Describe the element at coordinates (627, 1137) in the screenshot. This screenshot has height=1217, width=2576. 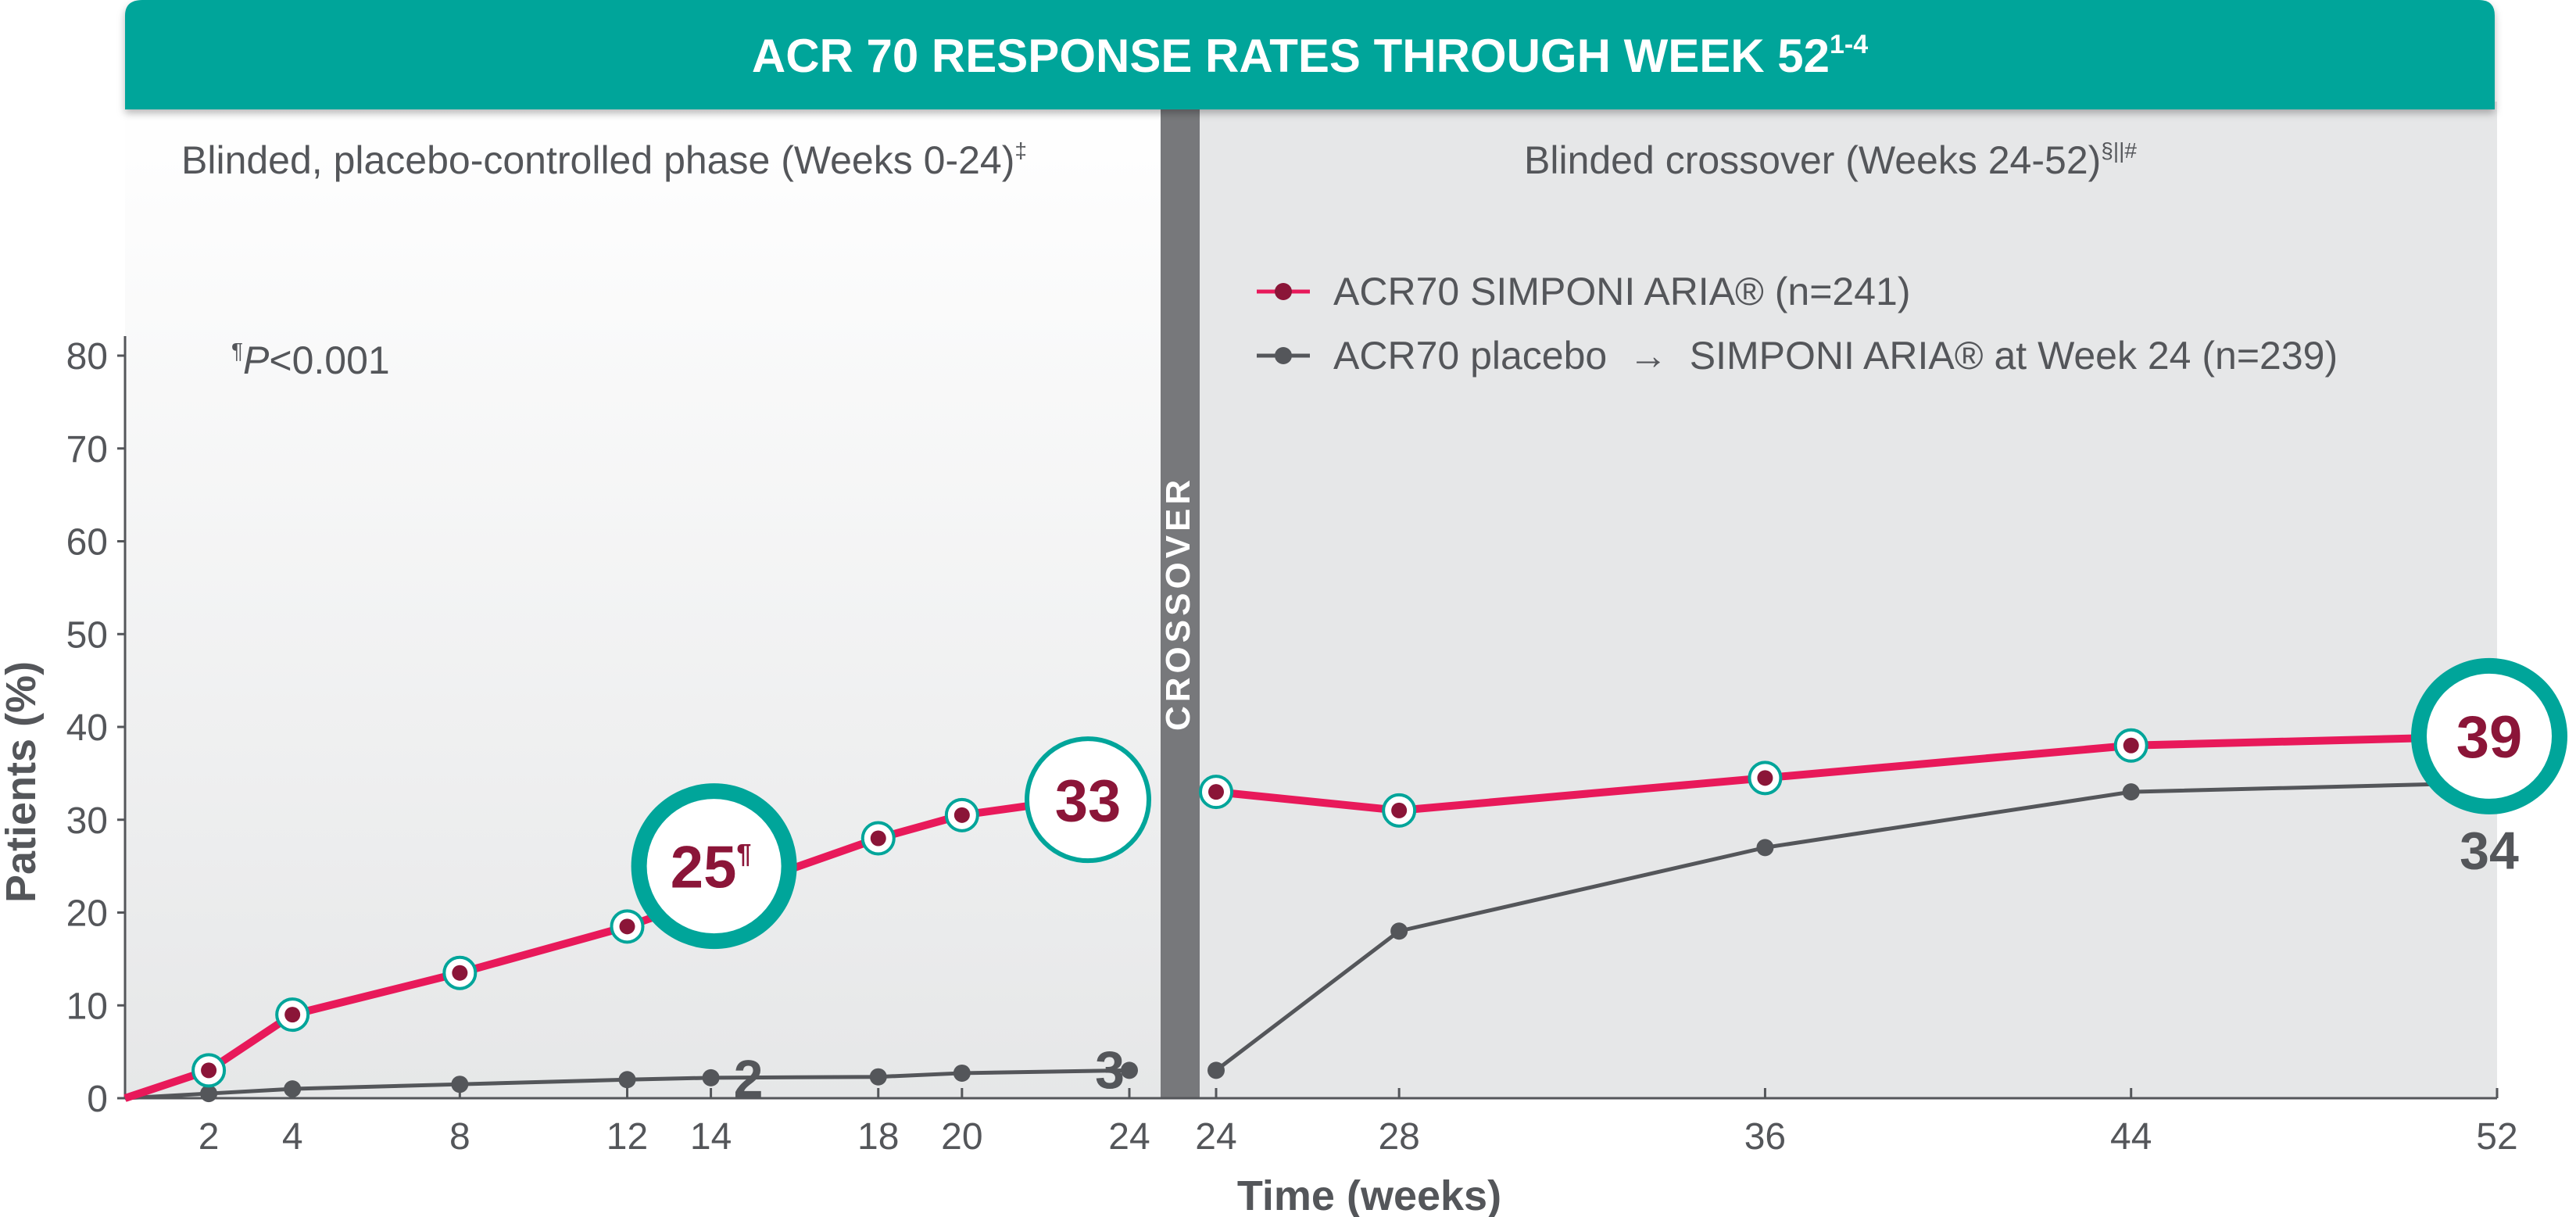
I see `x-tick-label: 12` at that location.